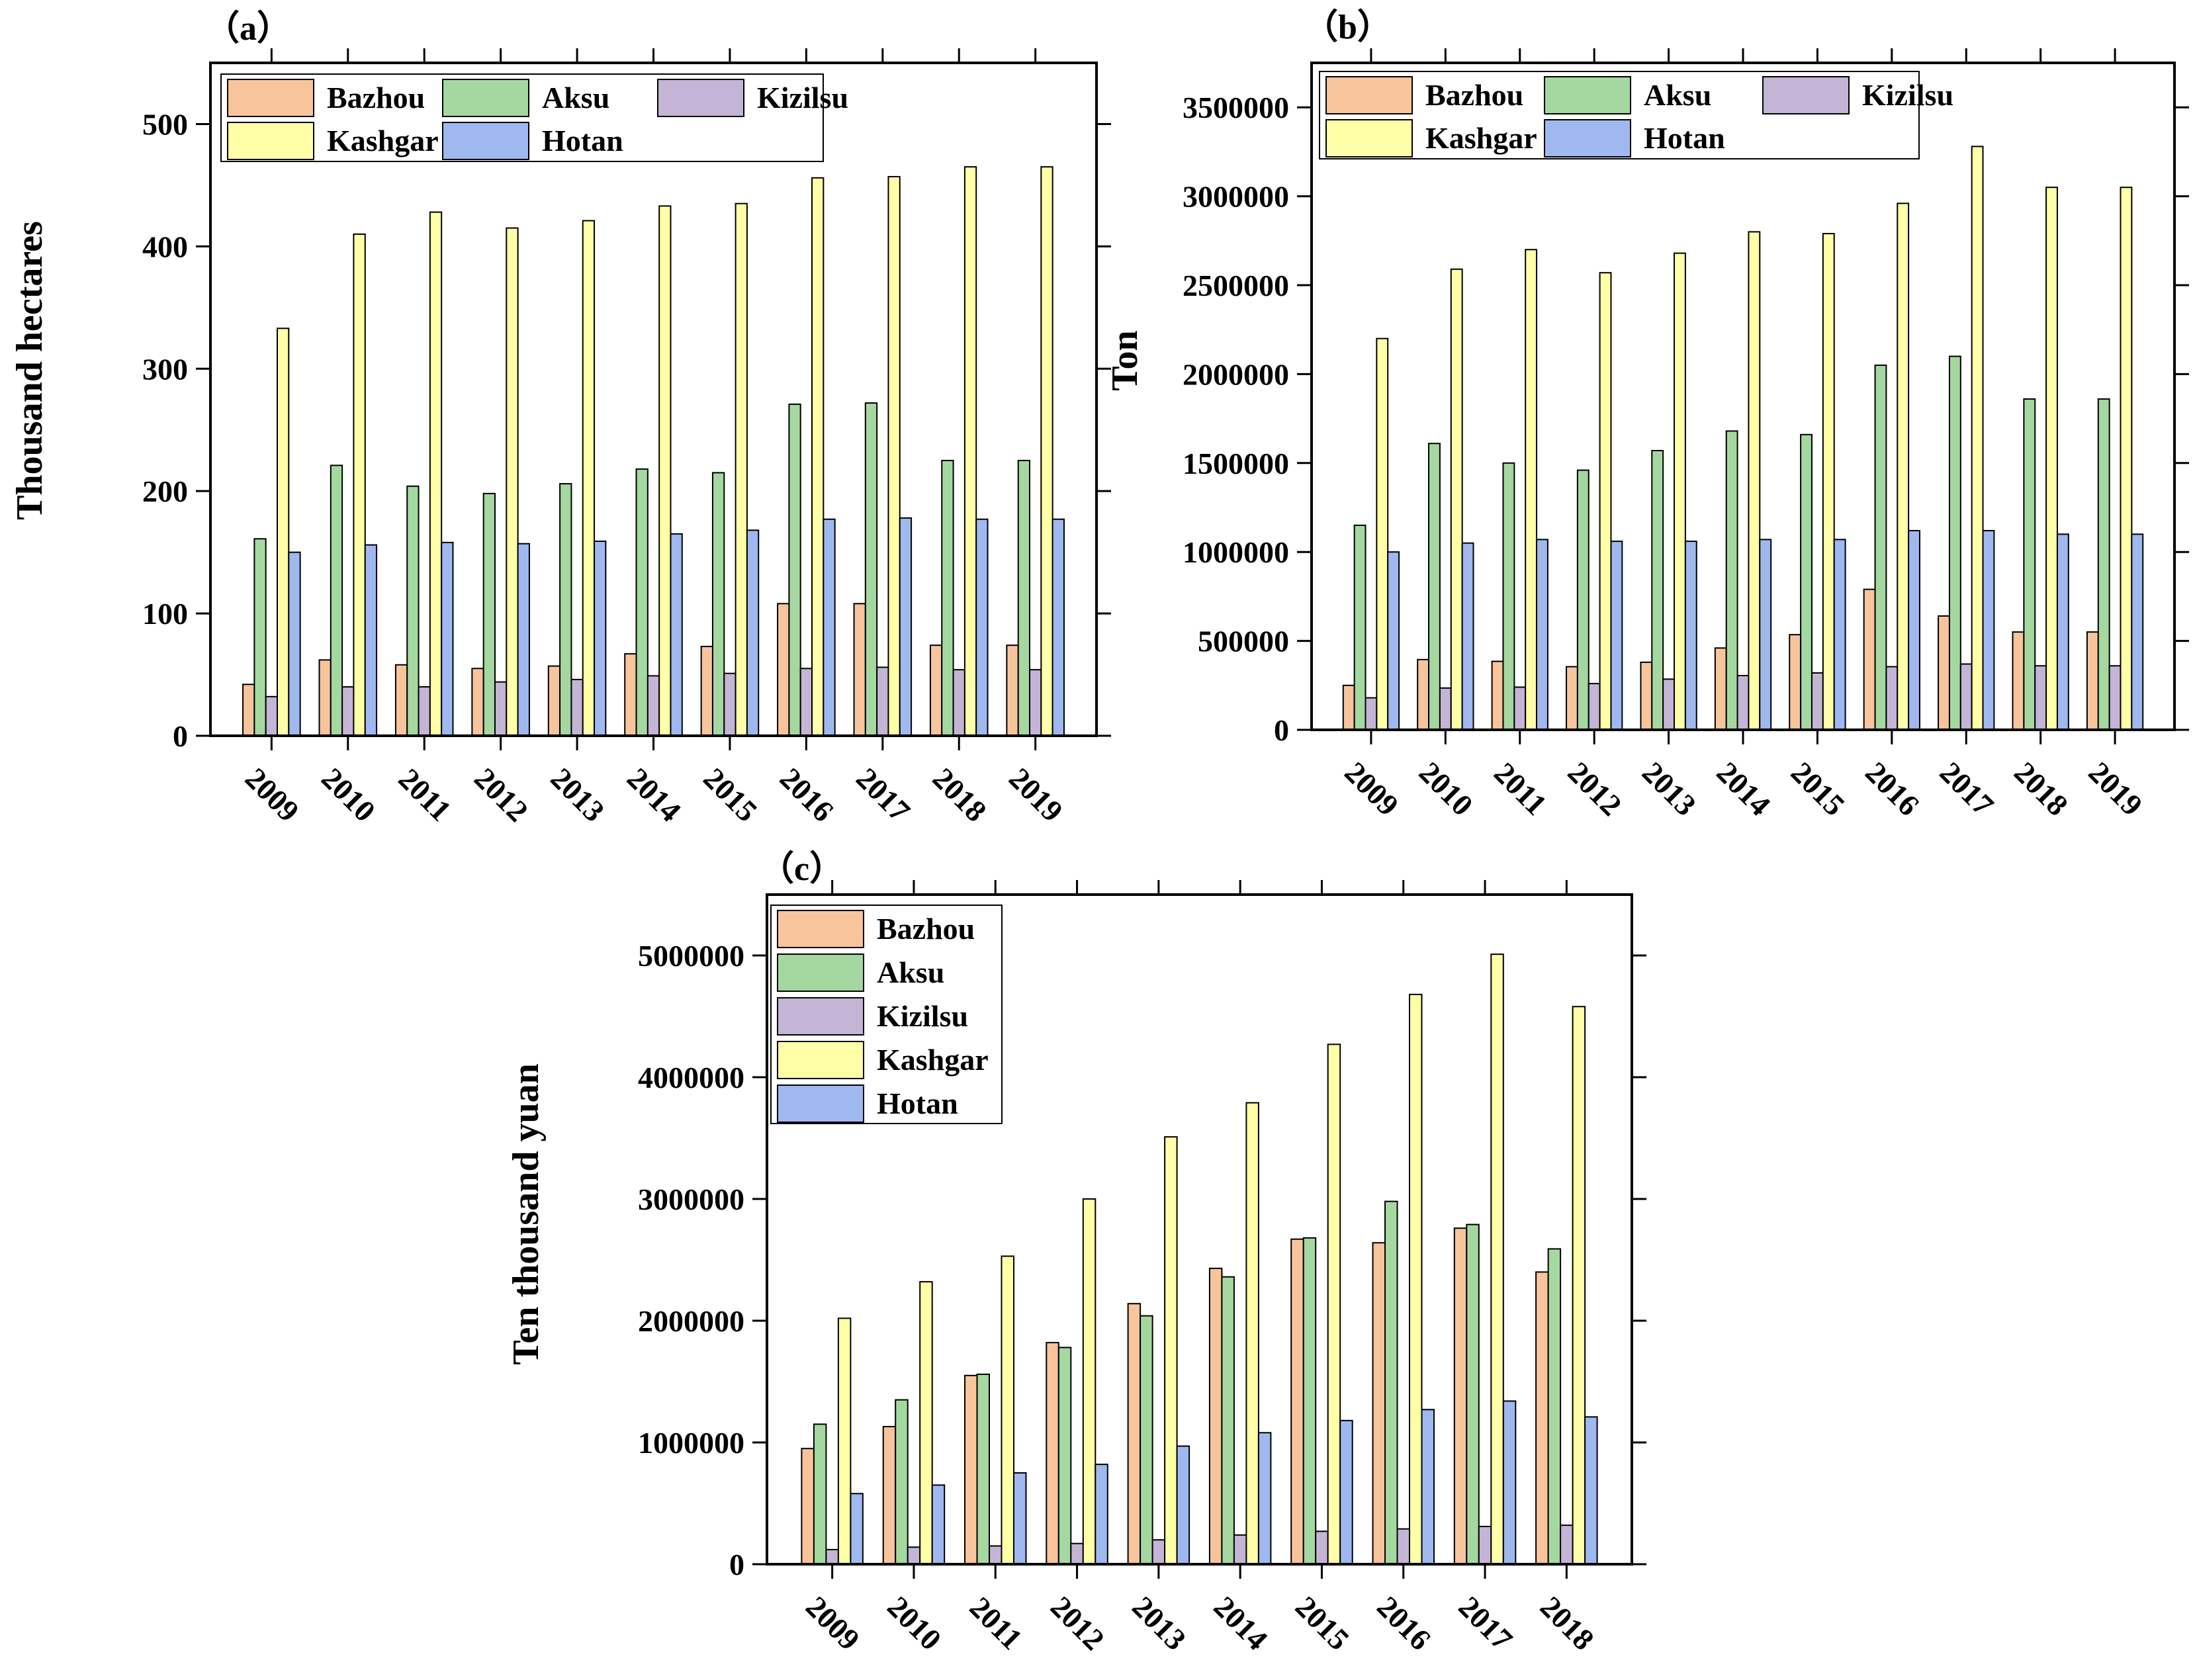  I want to click on bar-hotan-2010, so click(371, 640).